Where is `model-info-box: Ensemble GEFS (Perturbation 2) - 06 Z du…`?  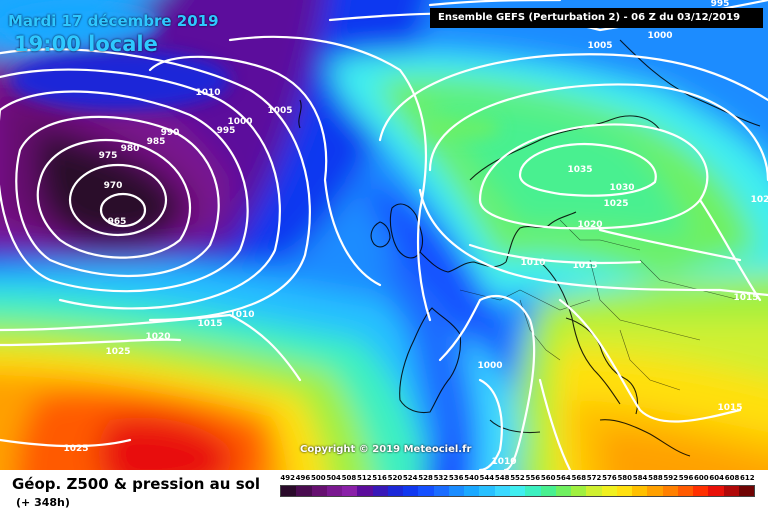
model-info-box: Ensemble GEFS (Perturbation 2) - 06 Z du… is located at coordinates (596, 18).